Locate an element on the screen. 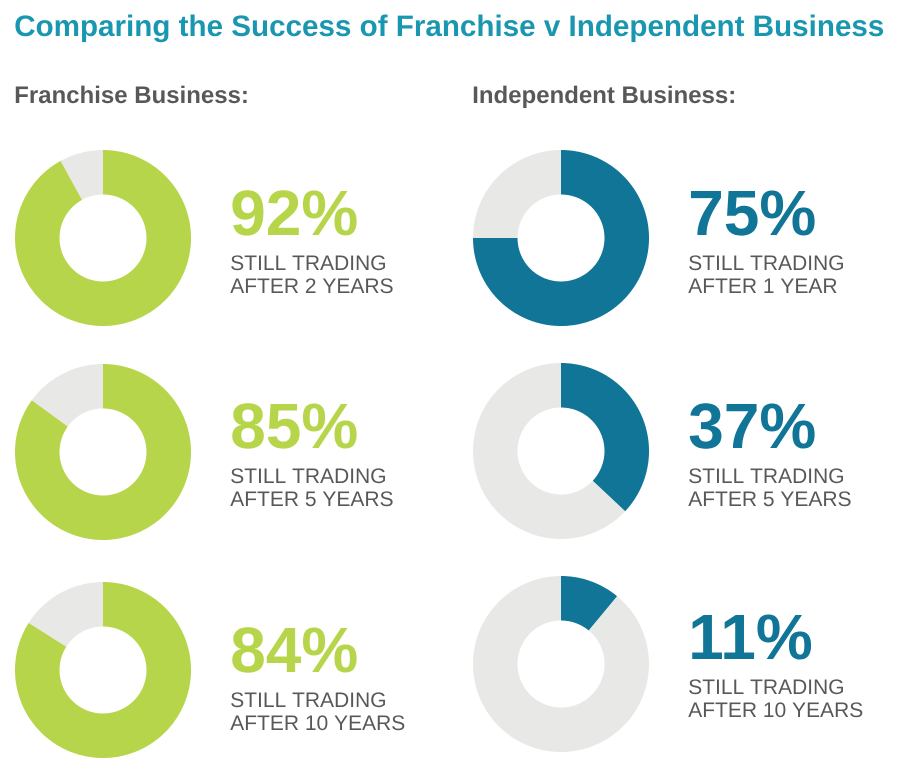 The image size is (904, 772). text: 84% is located at coordinates (294, 650).